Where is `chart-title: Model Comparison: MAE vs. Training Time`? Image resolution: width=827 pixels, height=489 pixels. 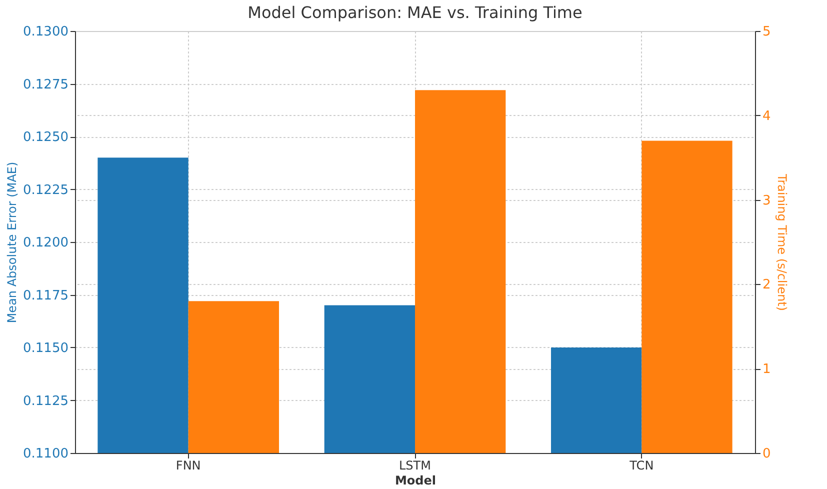 chart-title: Model Comparison: MAE vs. Training Time is located at coordinates (415, 12).